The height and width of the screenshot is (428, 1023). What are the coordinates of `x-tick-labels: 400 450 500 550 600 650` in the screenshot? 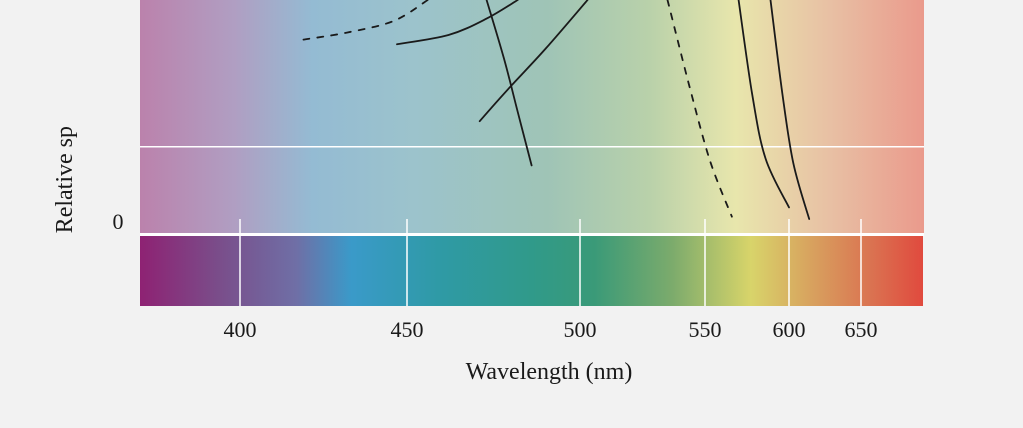 It's located at (551, 329).